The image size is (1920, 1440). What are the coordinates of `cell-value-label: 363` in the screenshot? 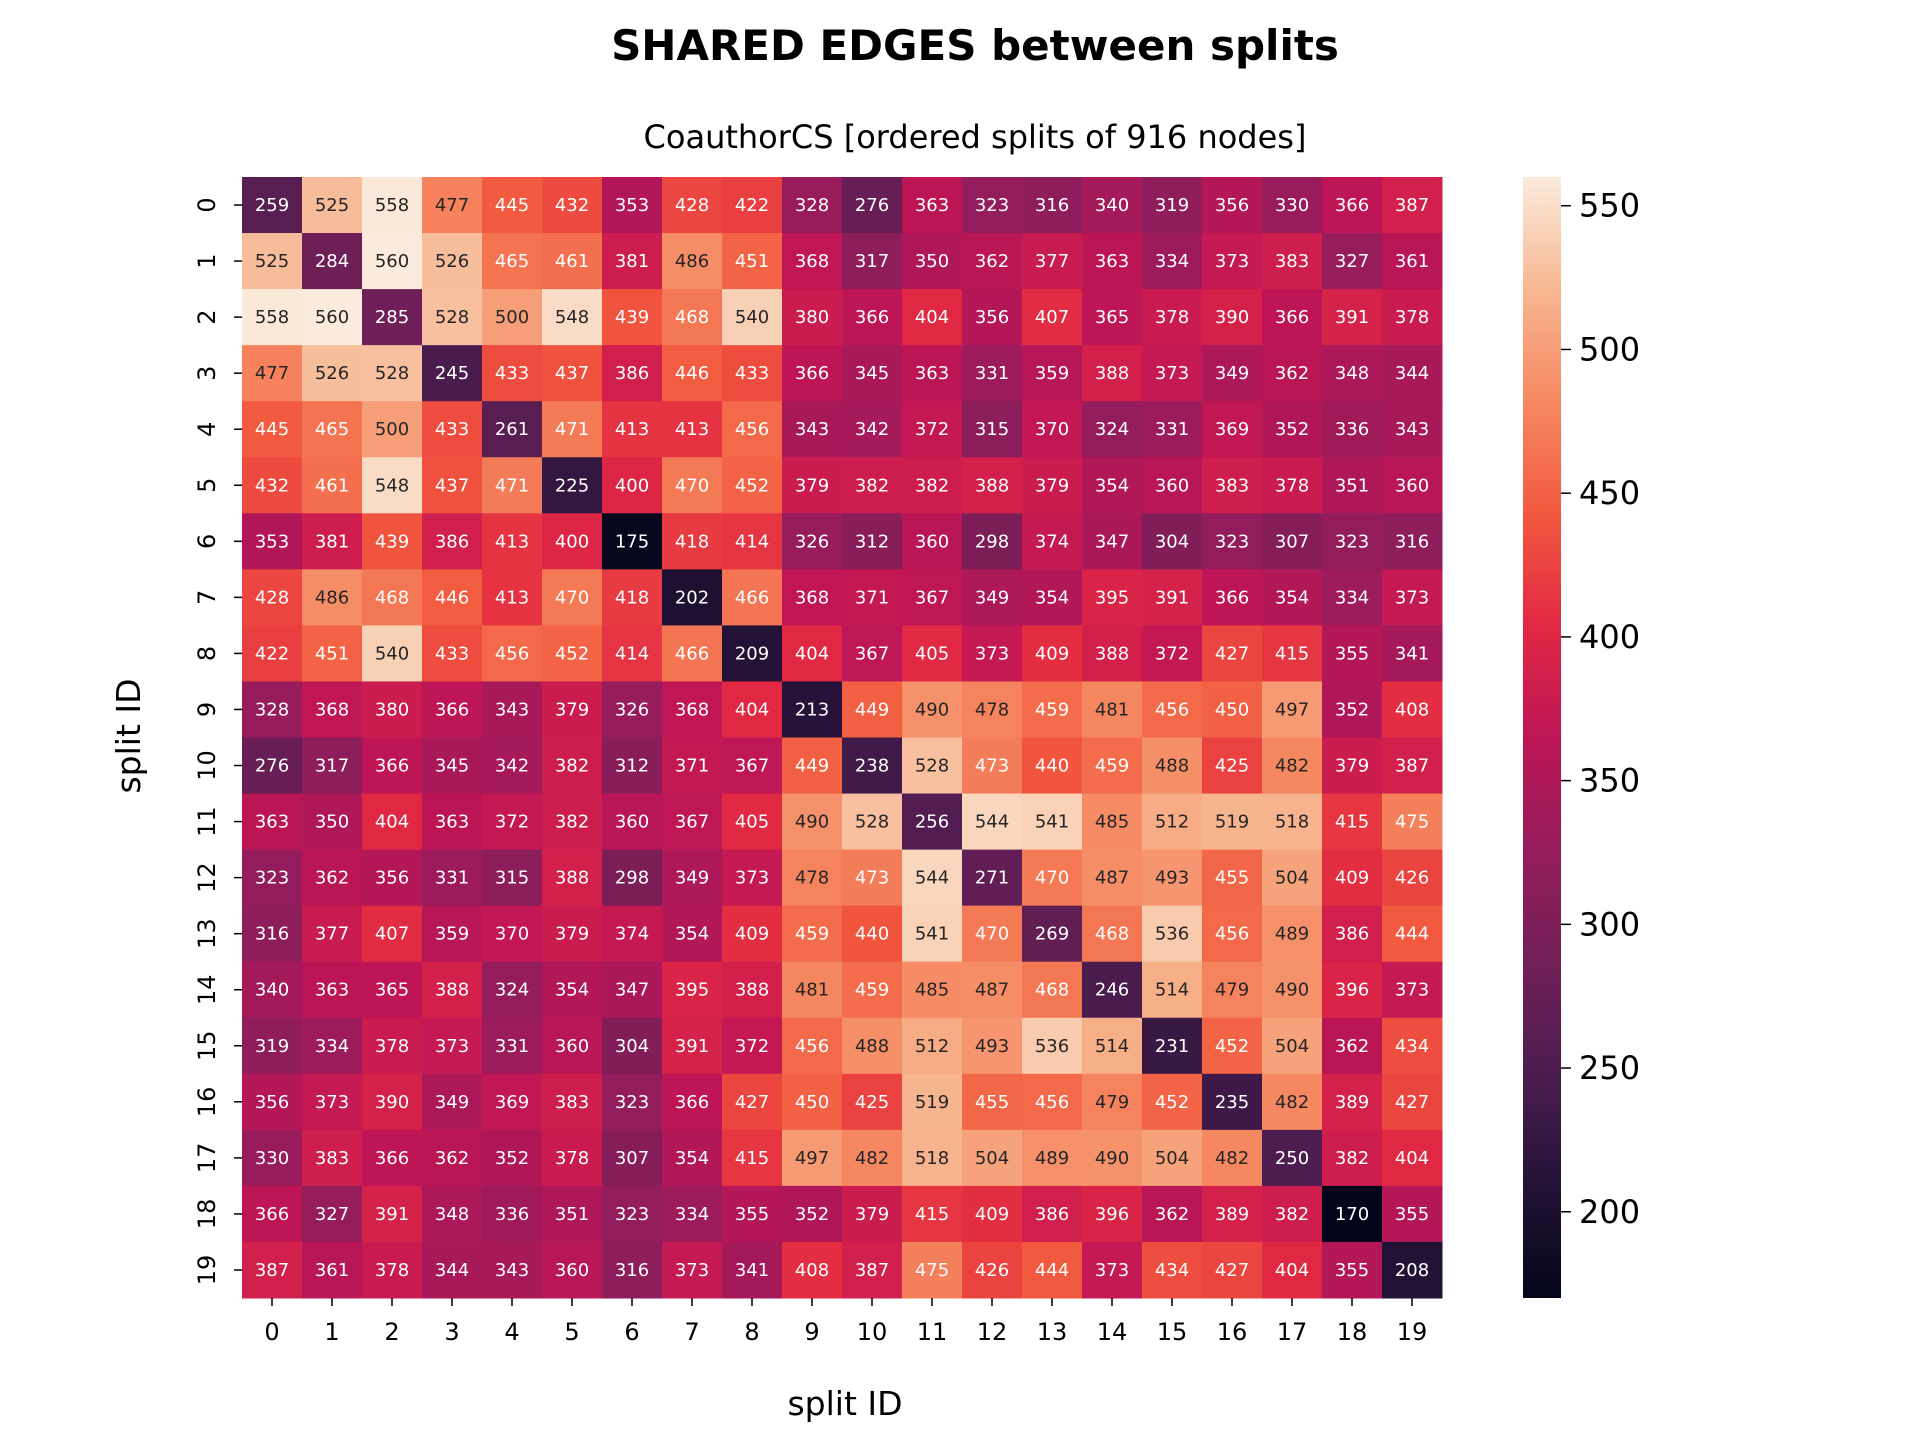 It's located at (1112, 261).